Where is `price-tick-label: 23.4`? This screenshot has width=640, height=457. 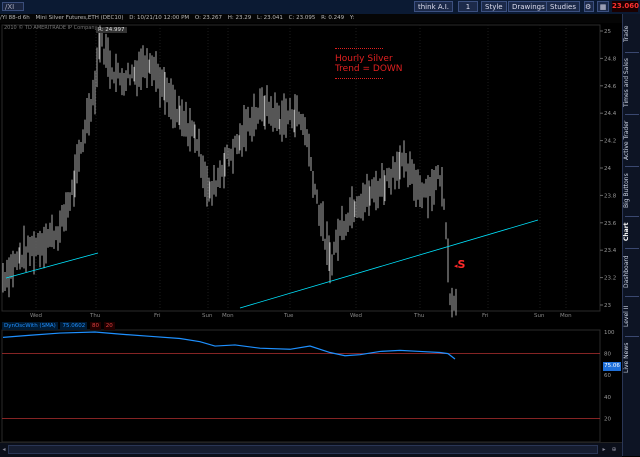
price-tick-label: 23.4 is located at coordinates (610, 251).